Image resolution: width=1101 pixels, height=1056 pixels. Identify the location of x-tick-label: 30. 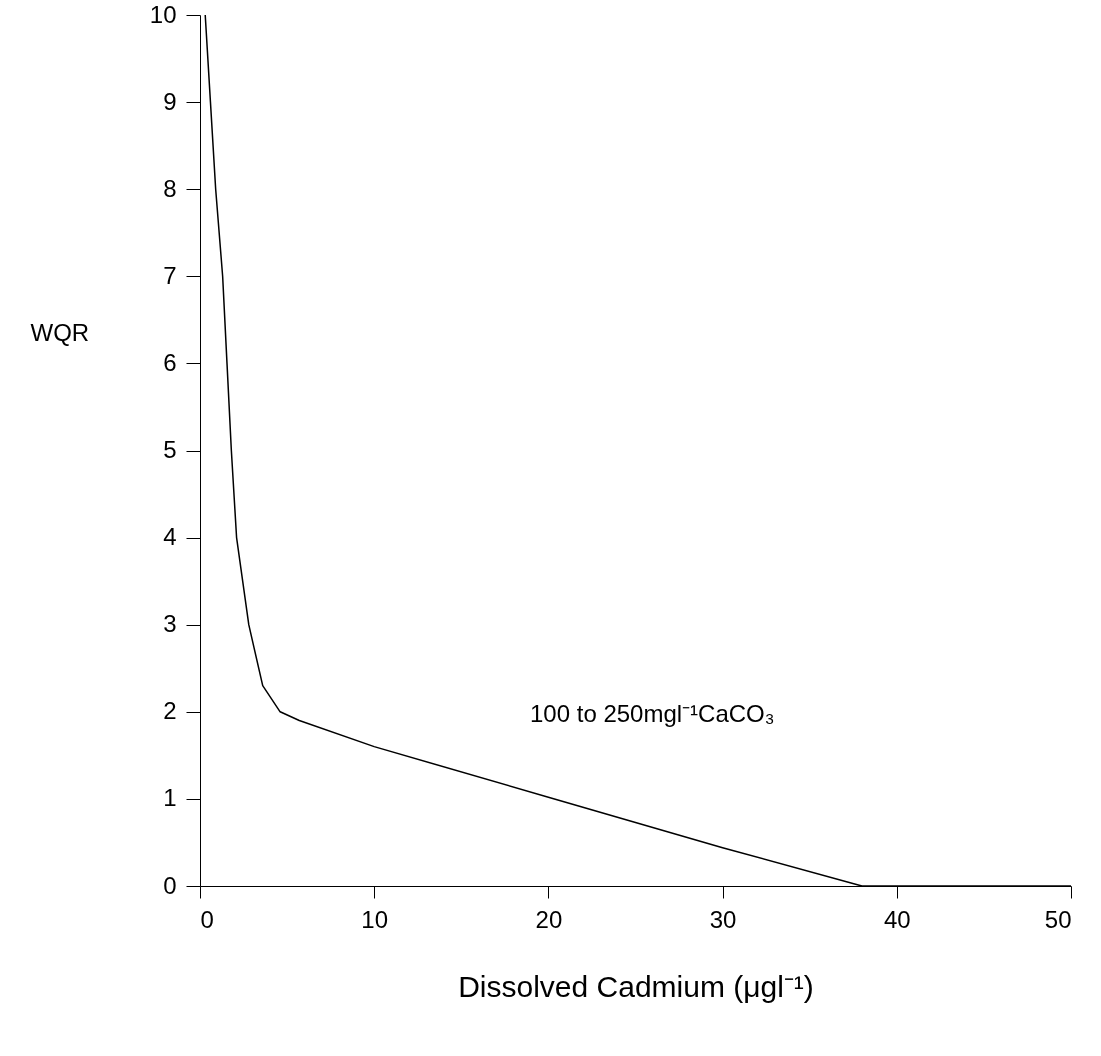
(723, 919).